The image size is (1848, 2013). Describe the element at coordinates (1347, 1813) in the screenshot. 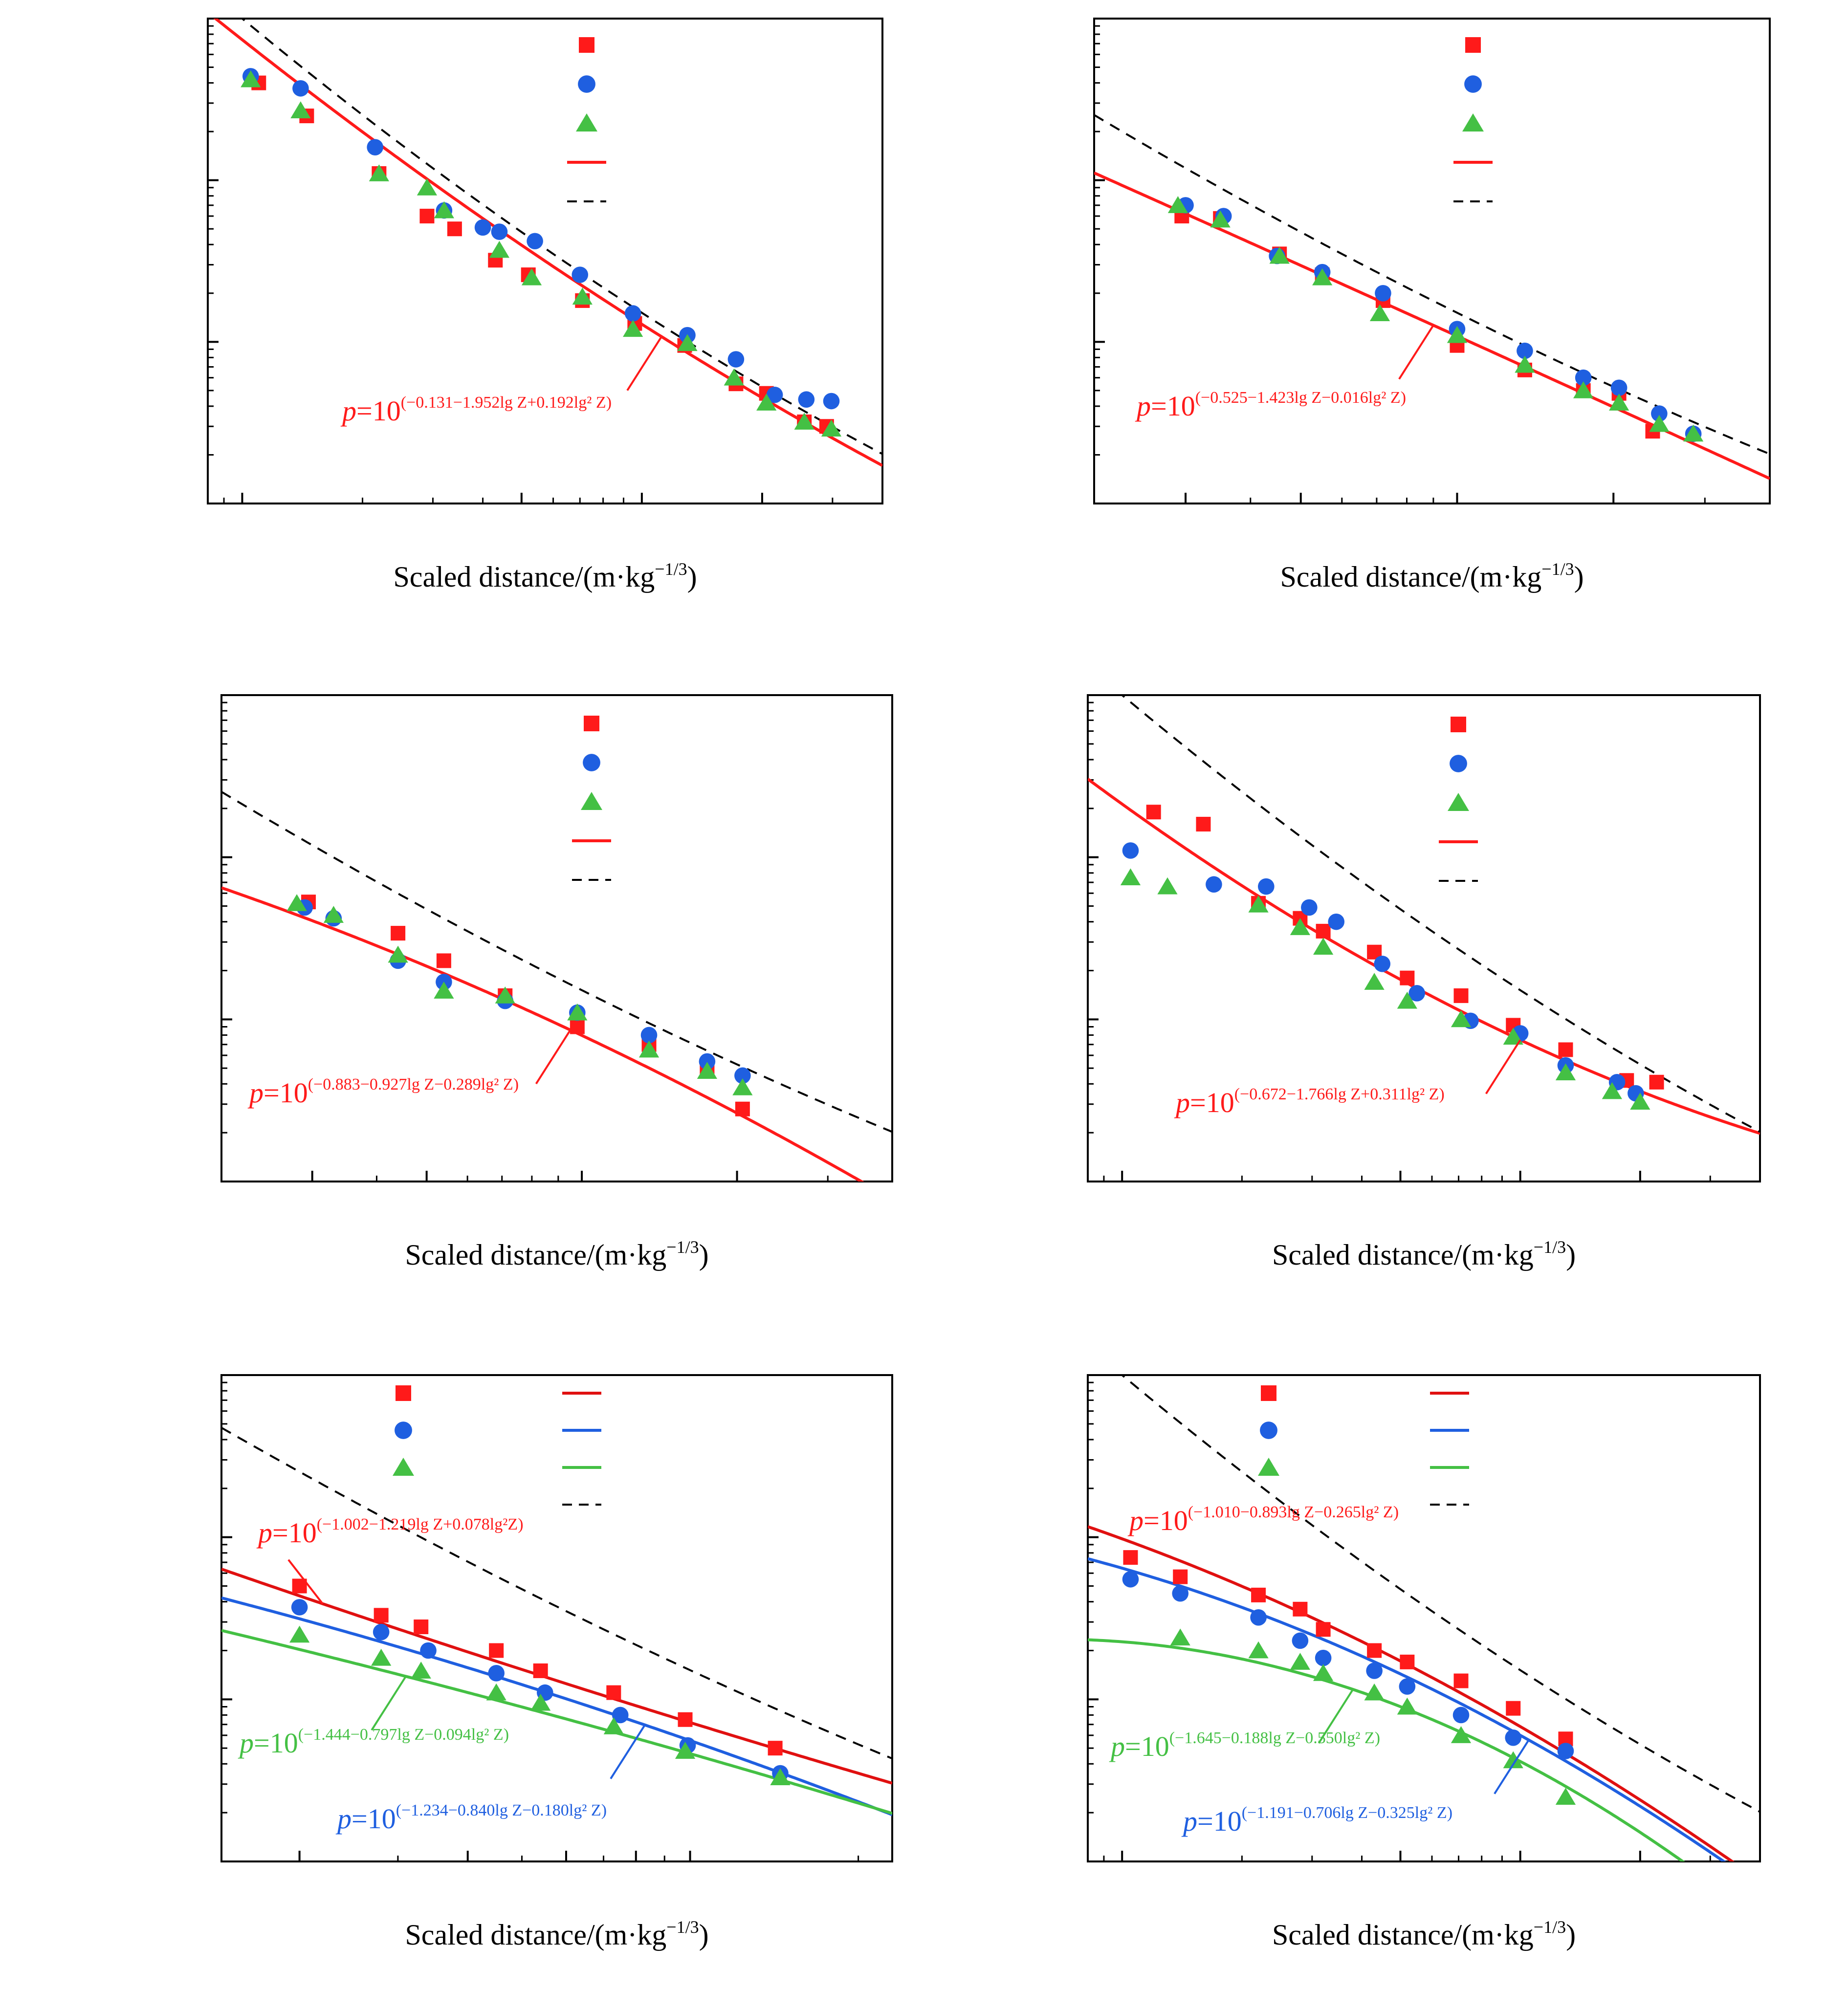

I see `formula-exponent: (−1.191−0.706lg Z−0.325lg² Z)` at that location.